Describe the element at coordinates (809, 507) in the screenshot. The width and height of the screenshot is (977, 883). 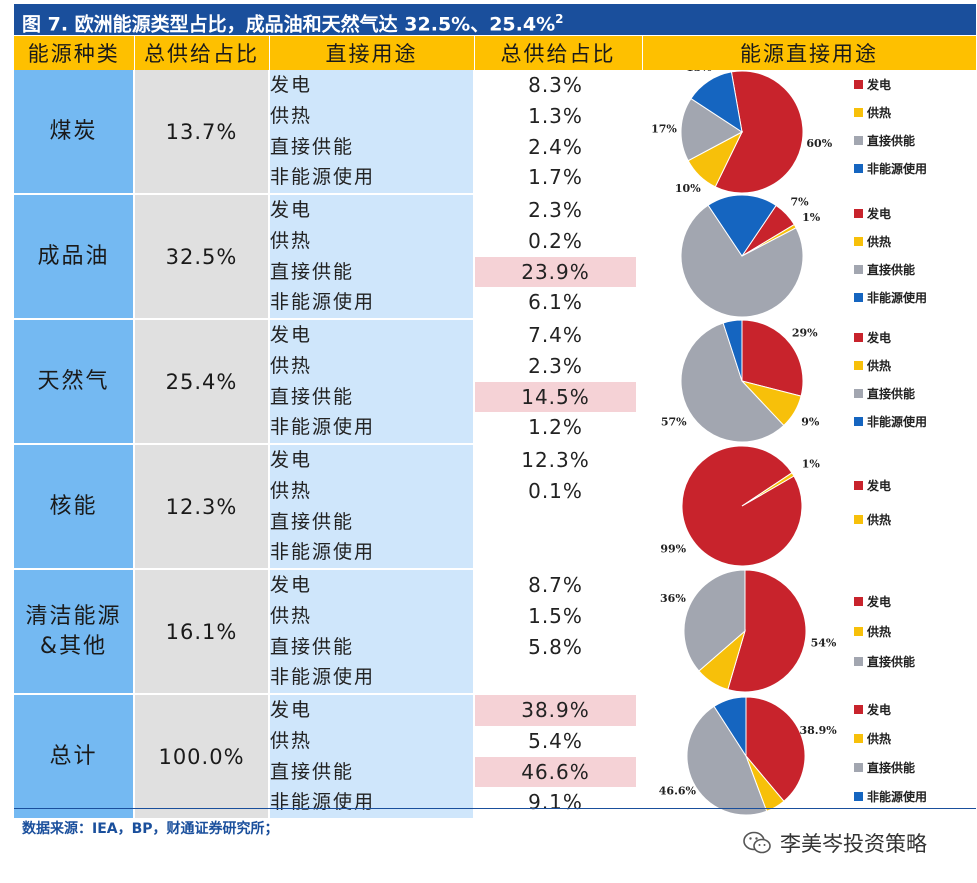
I see `pie-chart-cell: 99% 1% 发电 供热` at that location.